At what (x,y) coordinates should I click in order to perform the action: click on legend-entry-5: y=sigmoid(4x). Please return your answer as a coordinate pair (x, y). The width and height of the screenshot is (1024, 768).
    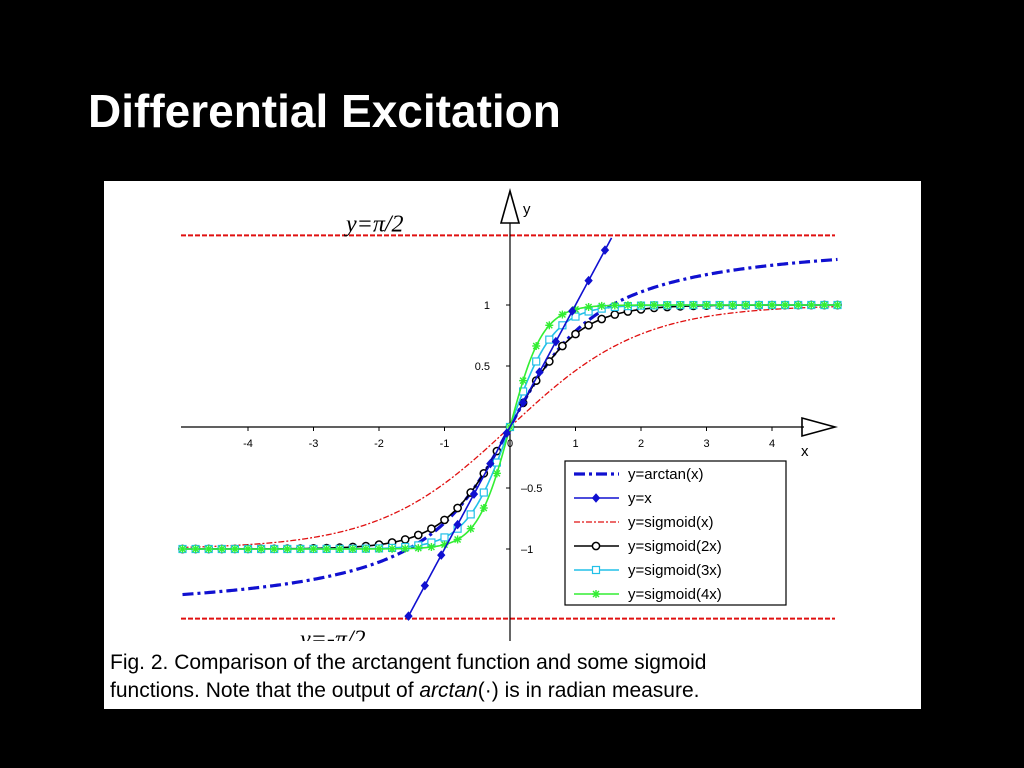
    Looking at the image, I should click on (648, 594).